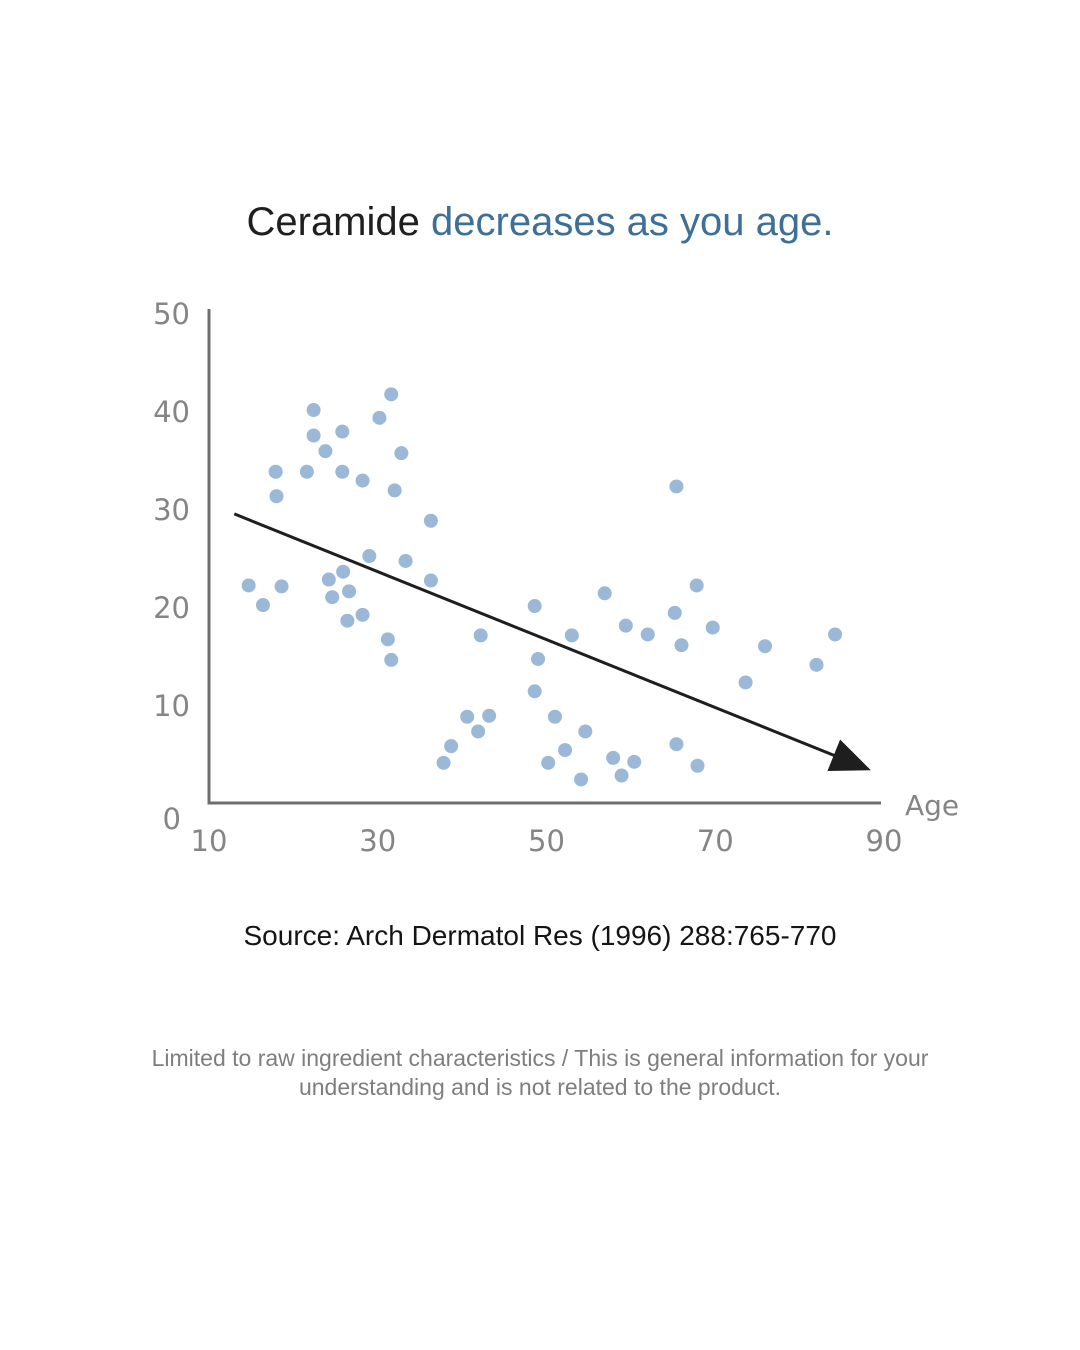  I want to click on trend-arrow, so click(552, 642).